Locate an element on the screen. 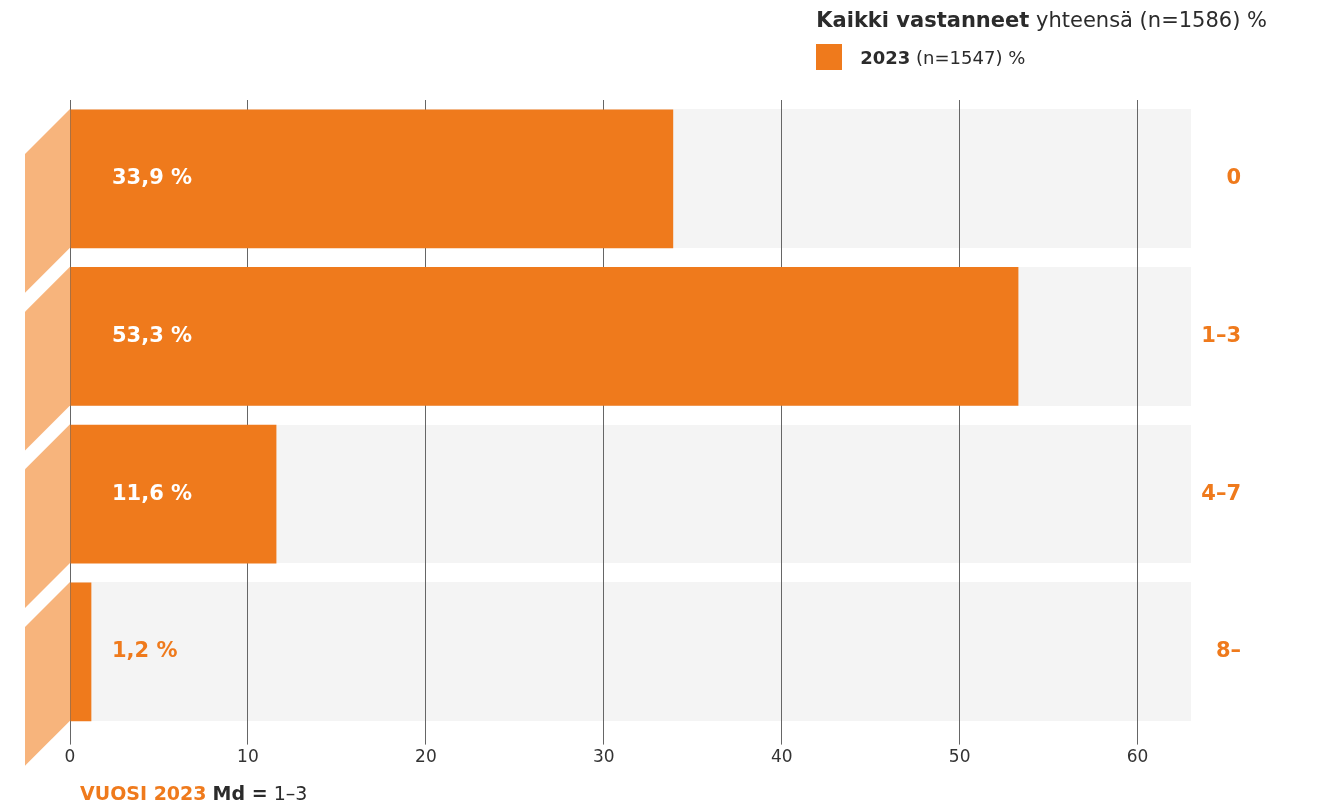 Image resolution: width=1319 pixels, height=811 pixels. x-tick-label: 0 is located at coordinates (70, 756).